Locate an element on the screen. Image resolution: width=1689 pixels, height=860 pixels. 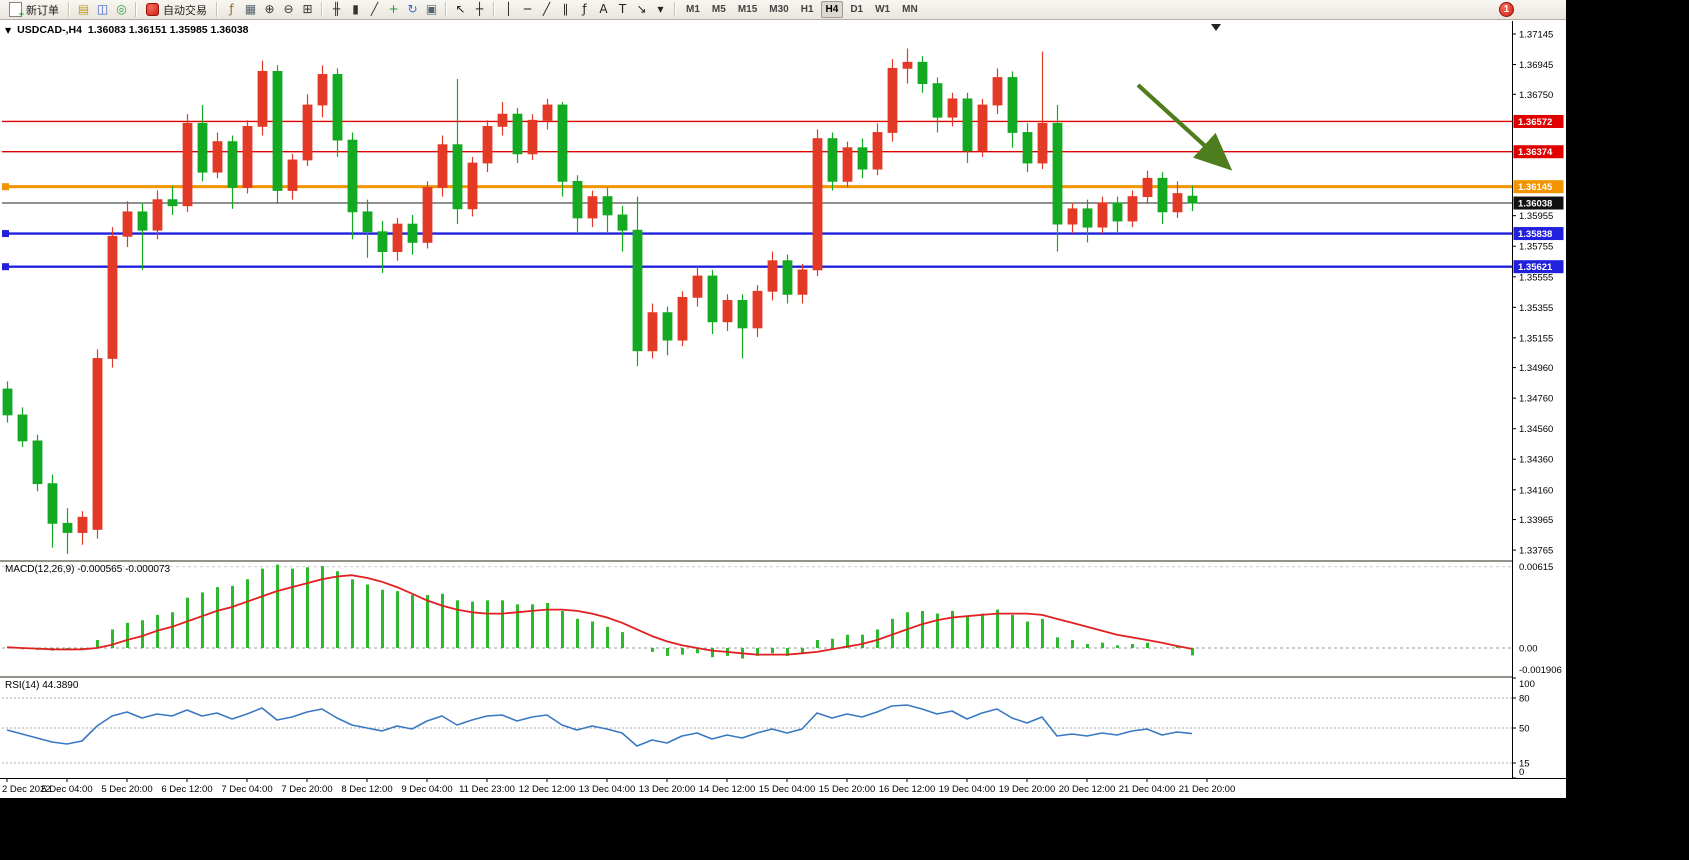
navigator-icon: ◎ is located at coordinates (121, 9).